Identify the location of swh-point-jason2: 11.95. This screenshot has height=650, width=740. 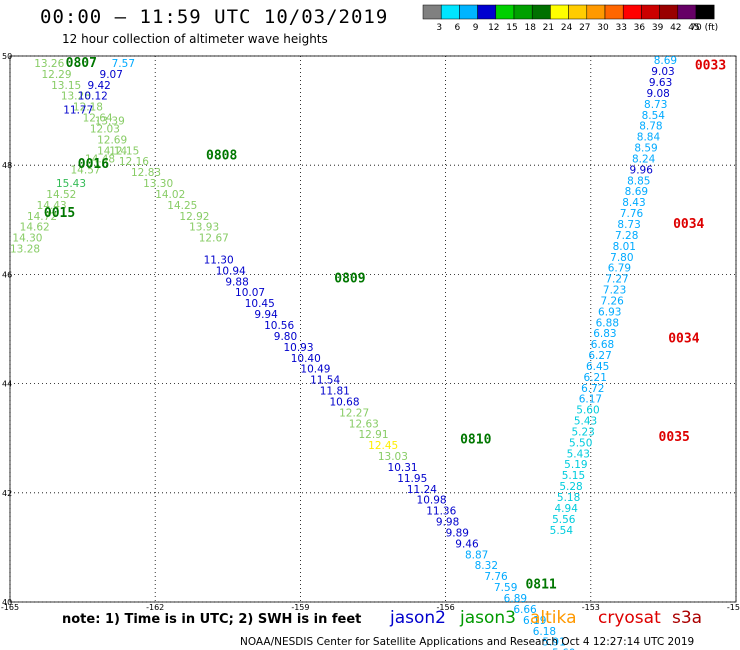
(412, 479).